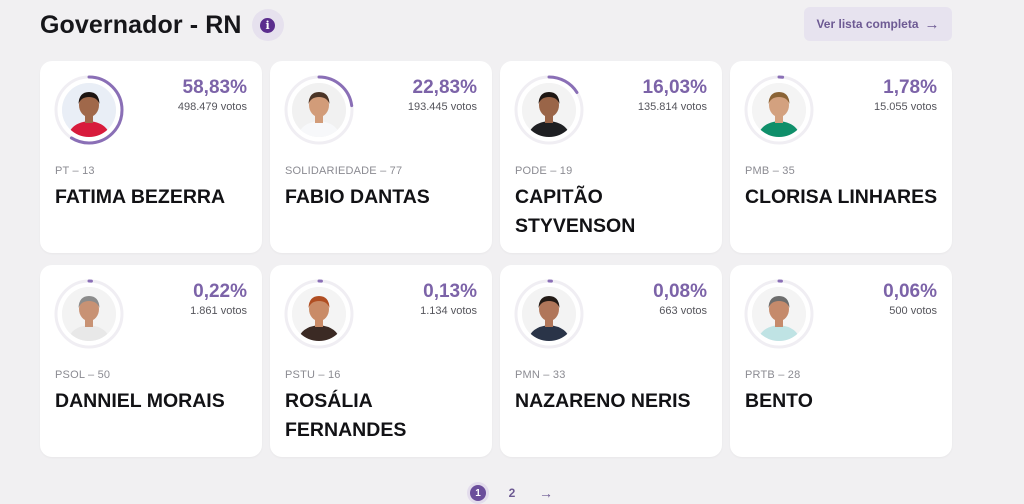  What do you see at coordinates (779, 401) in the screenshot?
I see `candidate-name: BENTO` at bounding box center [779, 401].